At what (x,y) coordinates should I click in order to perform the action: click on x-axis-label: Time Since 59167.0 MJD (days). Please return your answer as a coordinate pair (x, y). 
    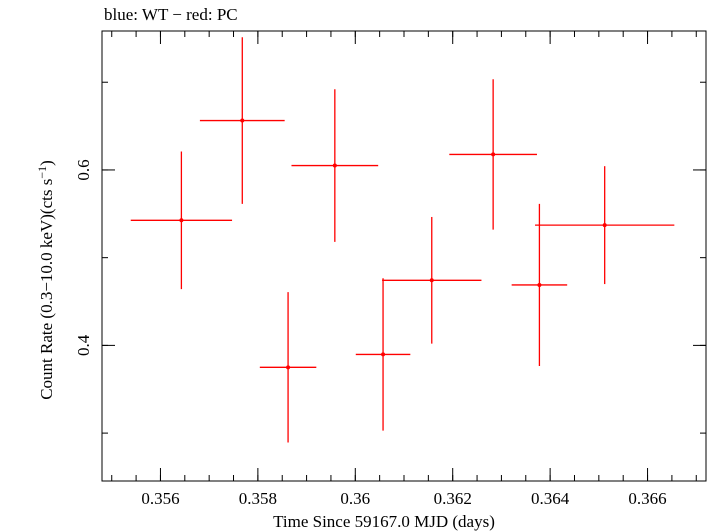
    Looking at the image, I should click on (384, 521).